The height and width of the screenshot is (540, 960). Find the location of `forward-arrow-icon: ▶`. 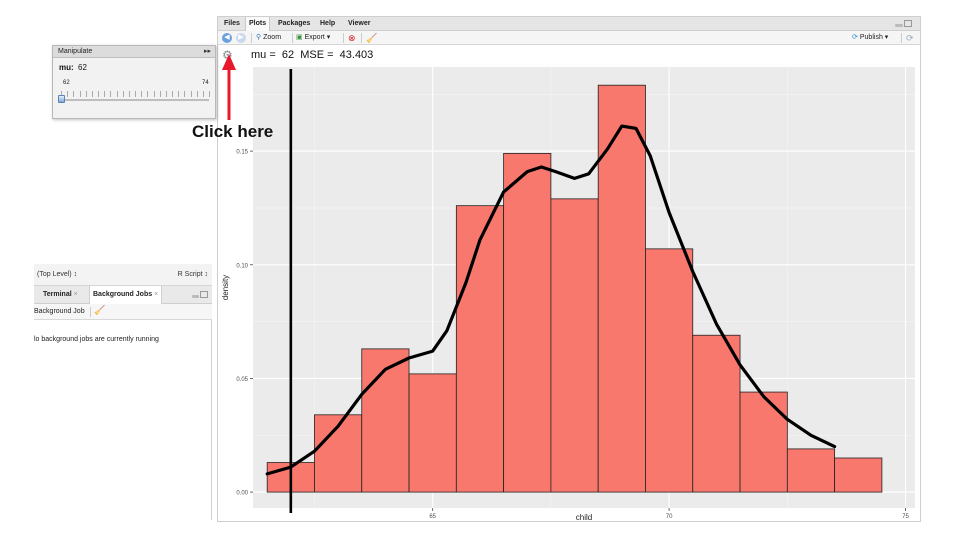

forward-arrow-icon: ▶ is located at coordinates (241, 38).